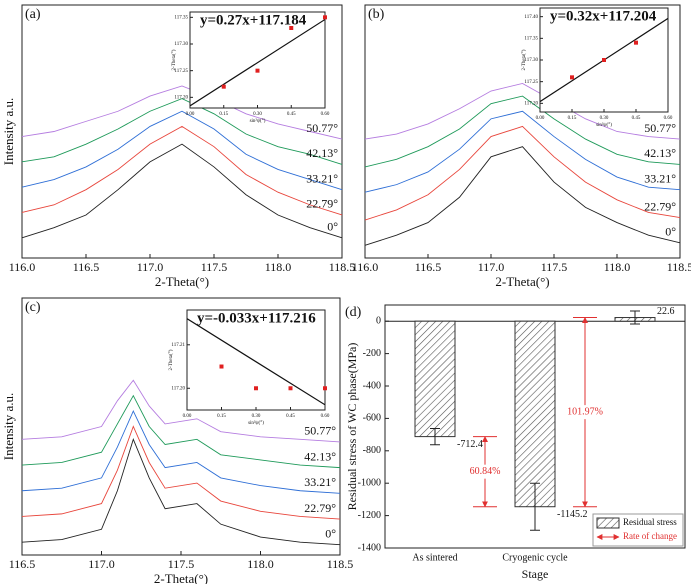 This screenshot has height=584, width=691. Describe the element at coordinates (178, 388) in the screenshot. I see `inset-y-tick-label: 117.20` at that location.